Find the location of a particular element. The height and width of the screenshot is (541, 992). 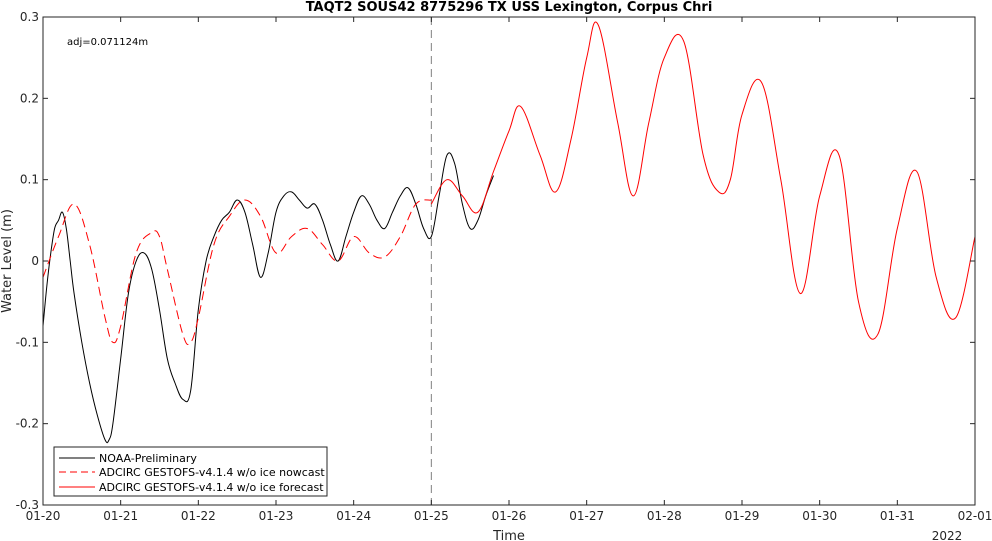

y-tick-label: 0.3 is located at coordinates (29, 17).